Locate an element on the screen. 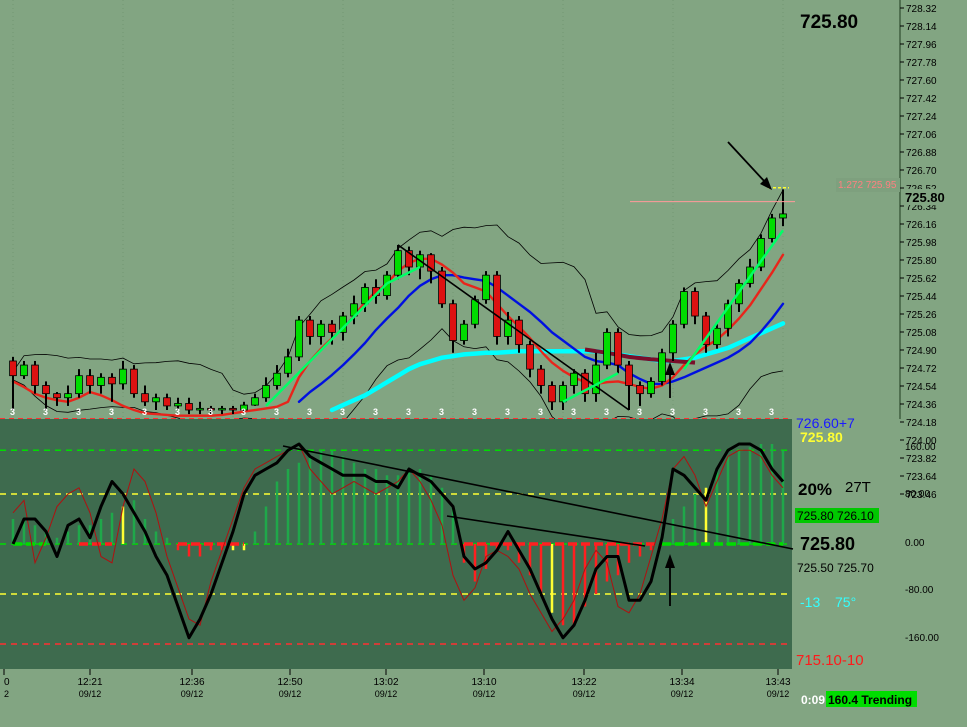 Image resolution: width=967 pixels, height=727 pixels. price-tick-label: 724.54 is located at coordinates (921, 387).